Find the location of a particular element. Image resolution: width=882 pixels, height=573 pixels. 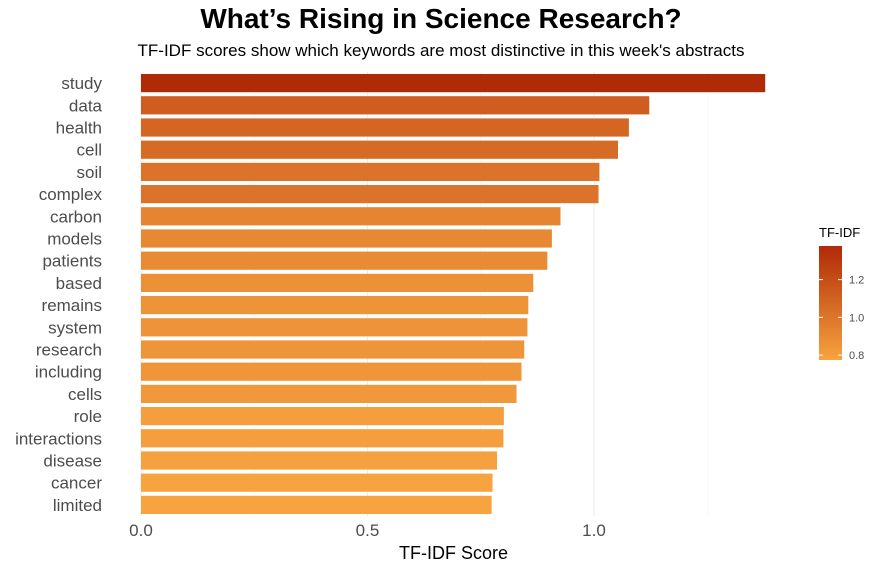

legend-title: TF-IDF is located at coordinates (840, 232).